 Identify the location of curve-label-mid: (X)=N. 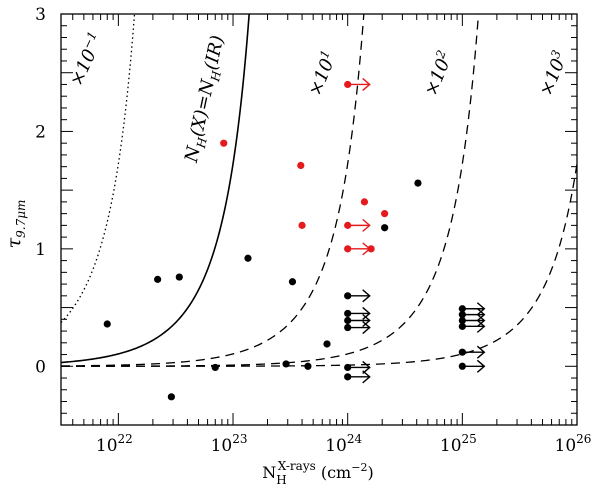
(202, 108).